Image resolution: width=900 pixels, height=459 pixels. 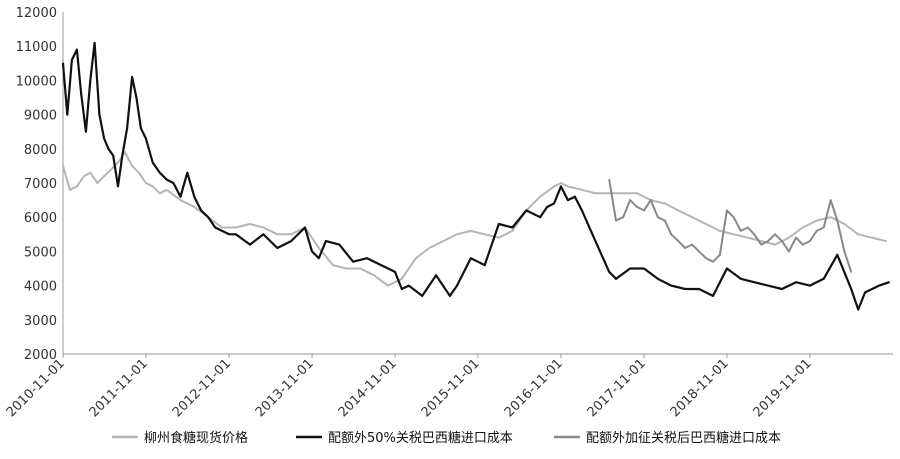 What do you see at coordinates (420, 438) in the screenshot?
I see `legend-label: 配额外50%关税巴西糖进口成本` at bounding box center [420, 438].